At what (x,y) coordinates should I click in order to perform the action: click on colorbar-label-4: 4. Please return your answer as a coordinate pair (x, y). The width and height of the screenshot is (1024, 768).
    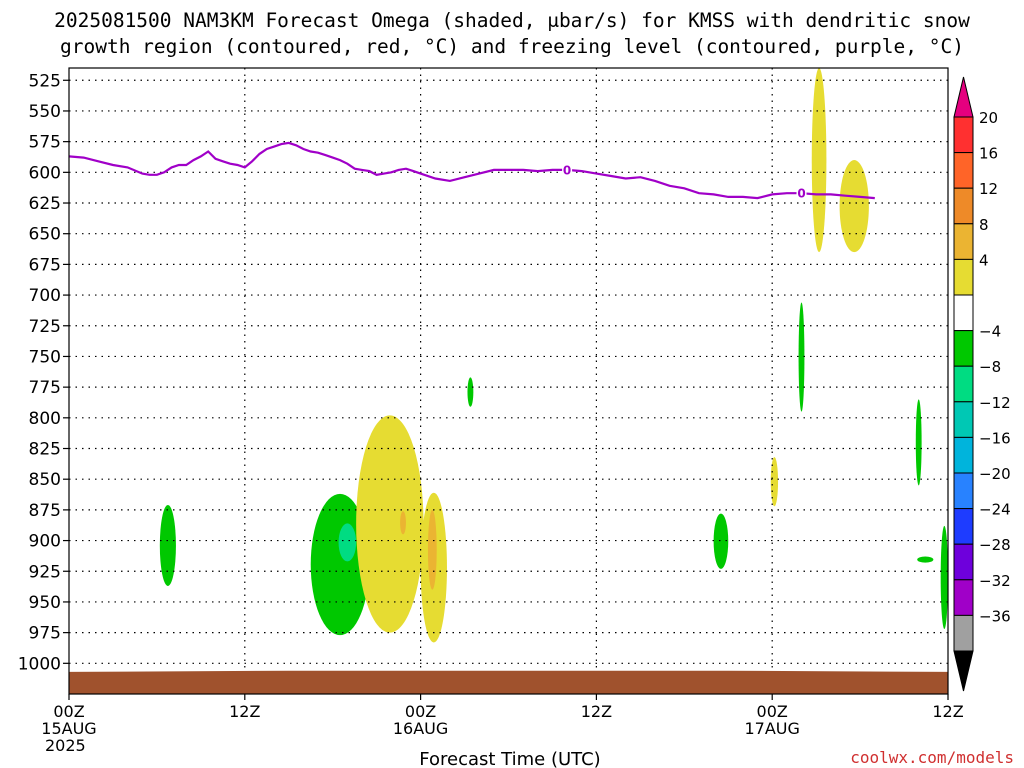
    Looking at the image, I should click on (984, 260).